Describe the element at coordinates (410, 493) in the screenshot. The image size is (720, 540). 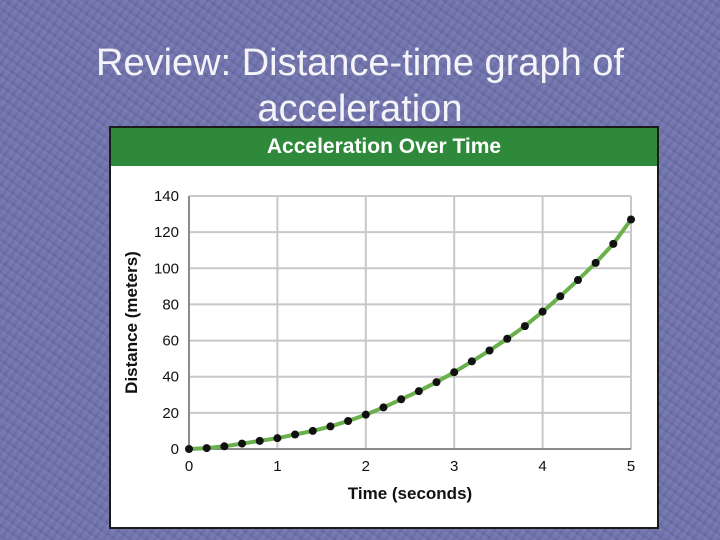
I see `x-axis-label: Time (seconds)` at that location.